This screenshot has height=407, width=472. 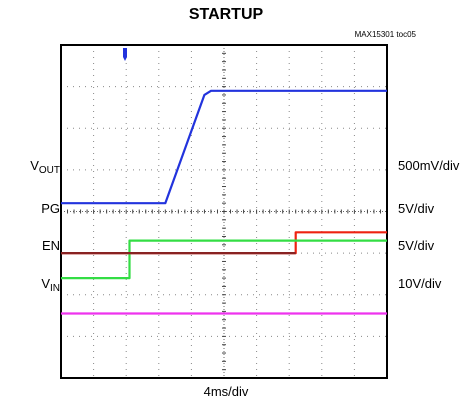 What do you see at coordinates (50, 245) in the screenshot?
I see `en-label: EN` at bounding box center [50, 245].